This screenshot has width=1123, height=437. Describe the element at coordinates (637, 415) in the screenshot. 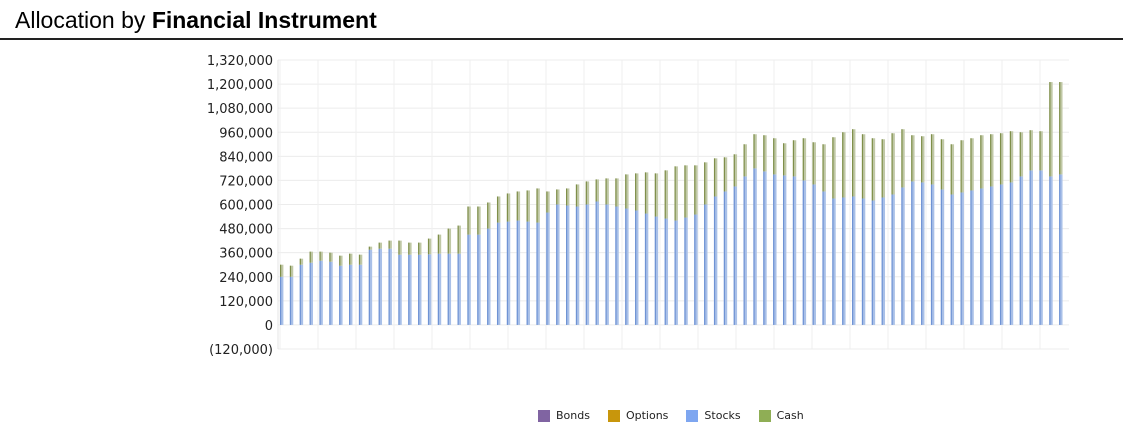

I see `legend-item-options: Options` at that location.